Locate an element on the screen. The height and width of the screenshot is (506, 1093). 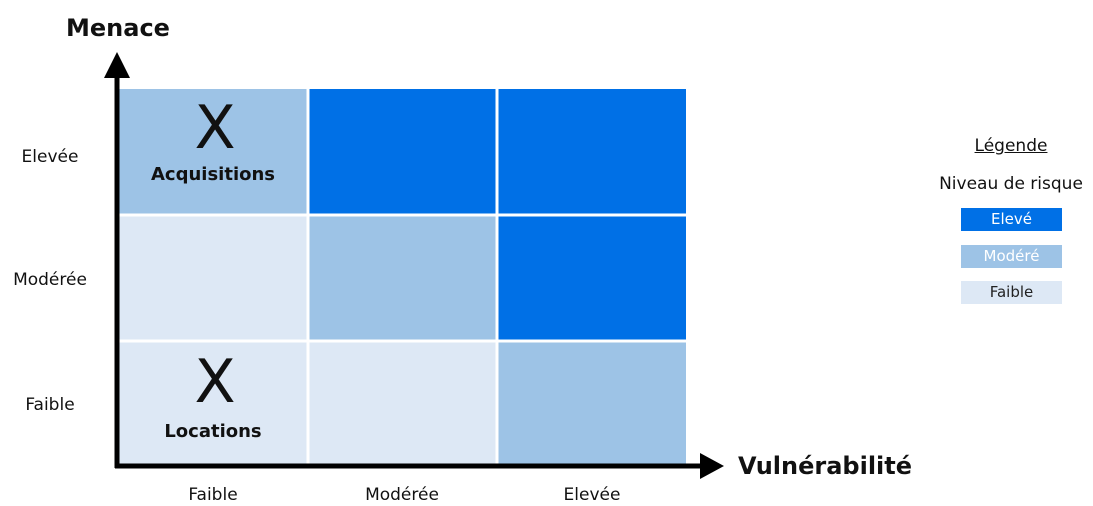
y-tick-faible: Faible is located at coordinates (50, 405).